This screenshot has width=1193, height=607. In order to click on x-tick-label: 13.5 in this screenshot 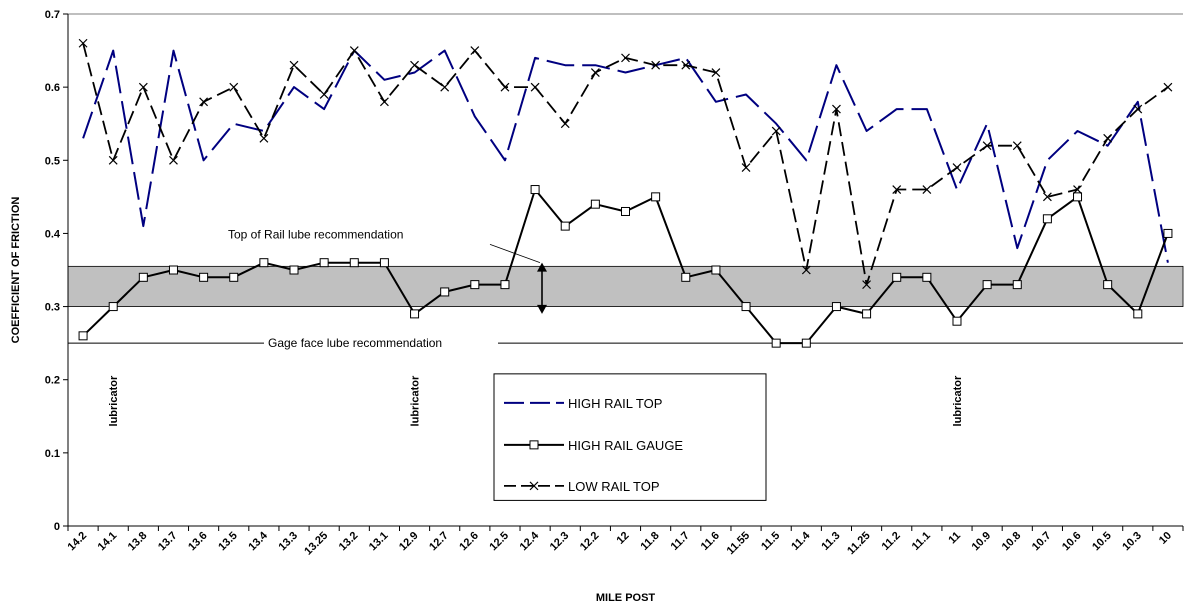, I will do `click(228, 542)`.